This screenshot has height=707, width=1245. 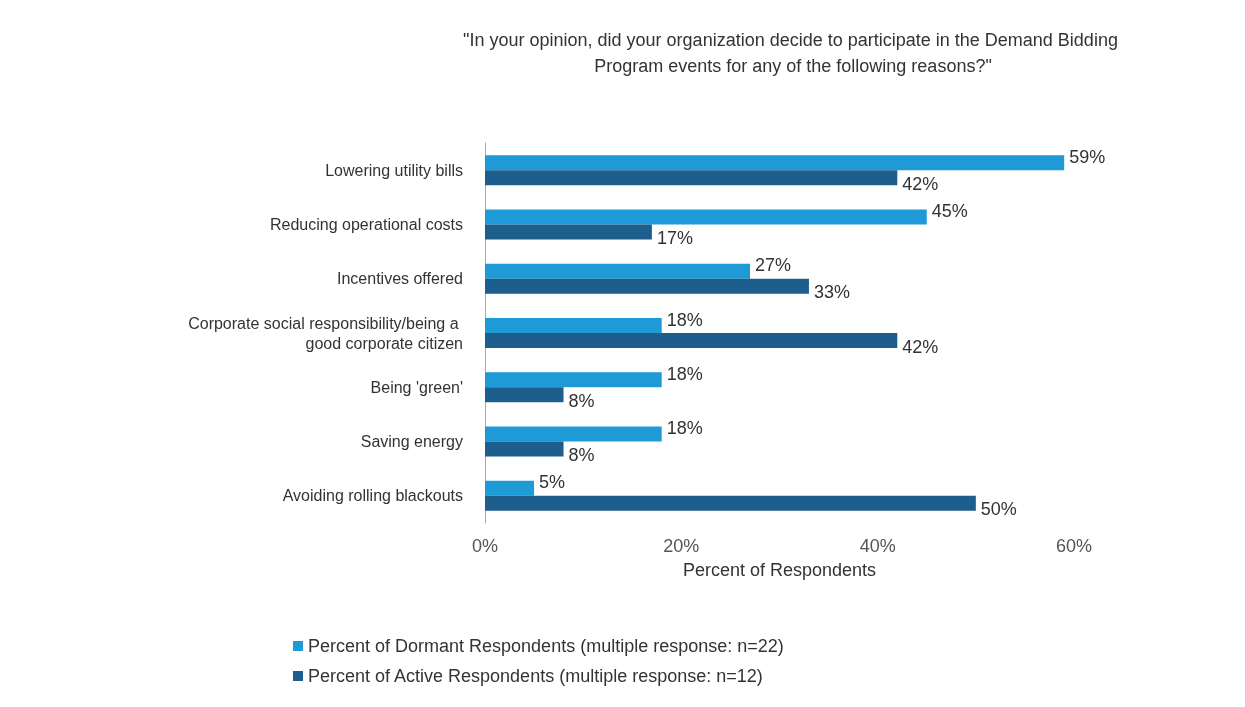 I want to click on x-tick-label: 20%, so click(x=681, y=546).